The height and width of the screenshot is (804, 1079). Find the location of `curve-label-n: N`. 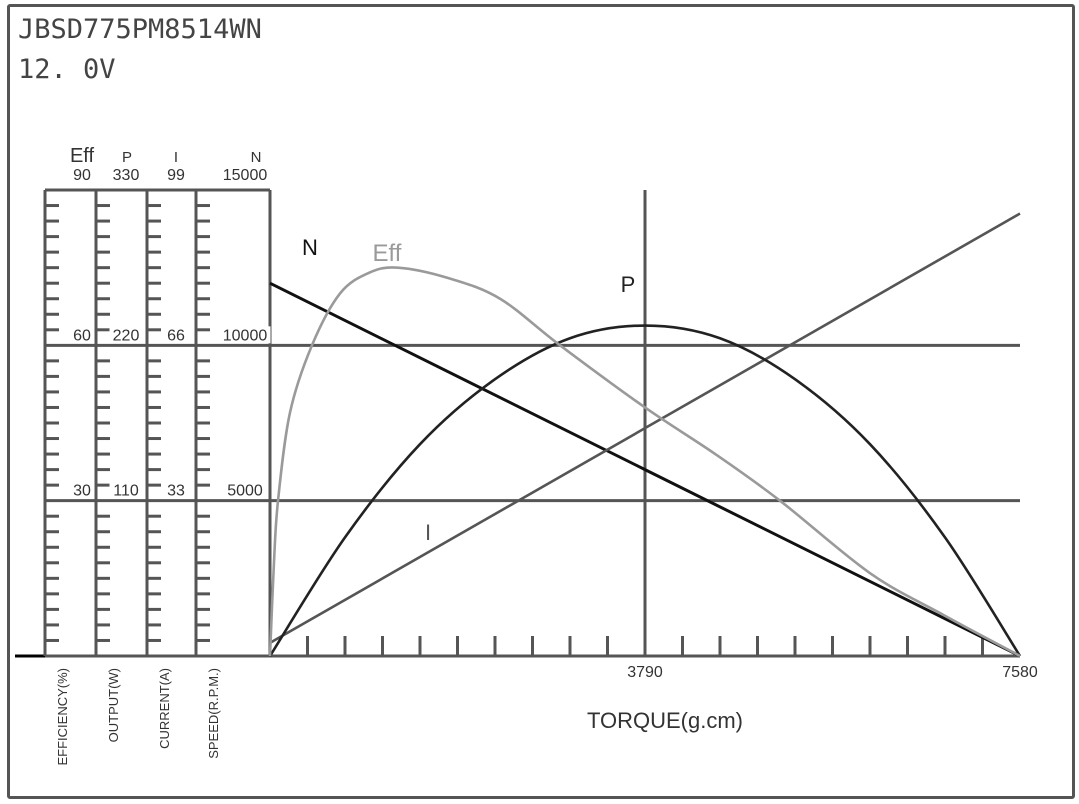

curve-label-n: N is located at coordinates (310, 247).